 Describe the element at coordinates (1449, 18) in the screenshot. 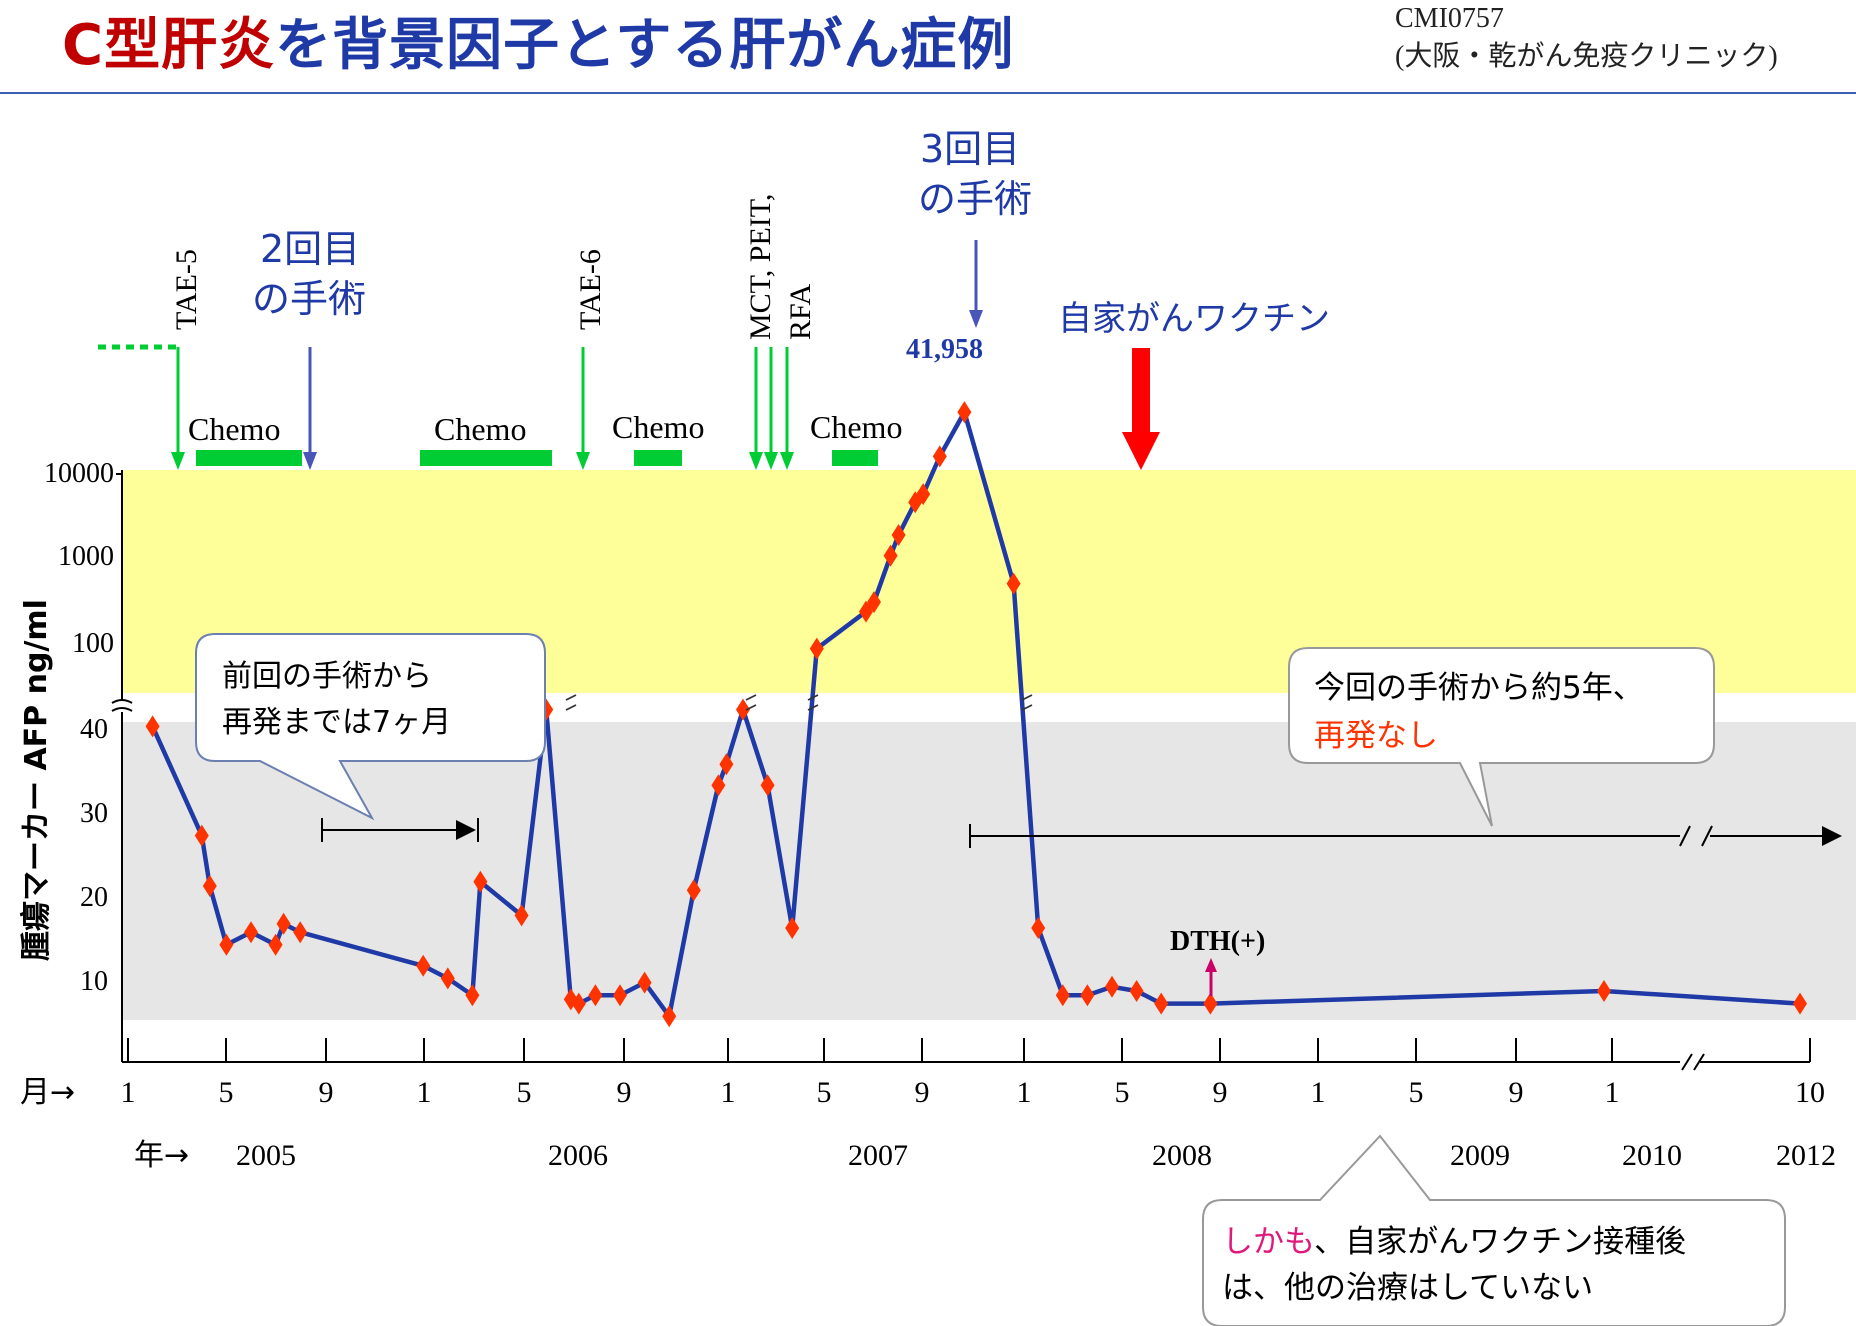

I see `source-id: CMI0757` at that location.